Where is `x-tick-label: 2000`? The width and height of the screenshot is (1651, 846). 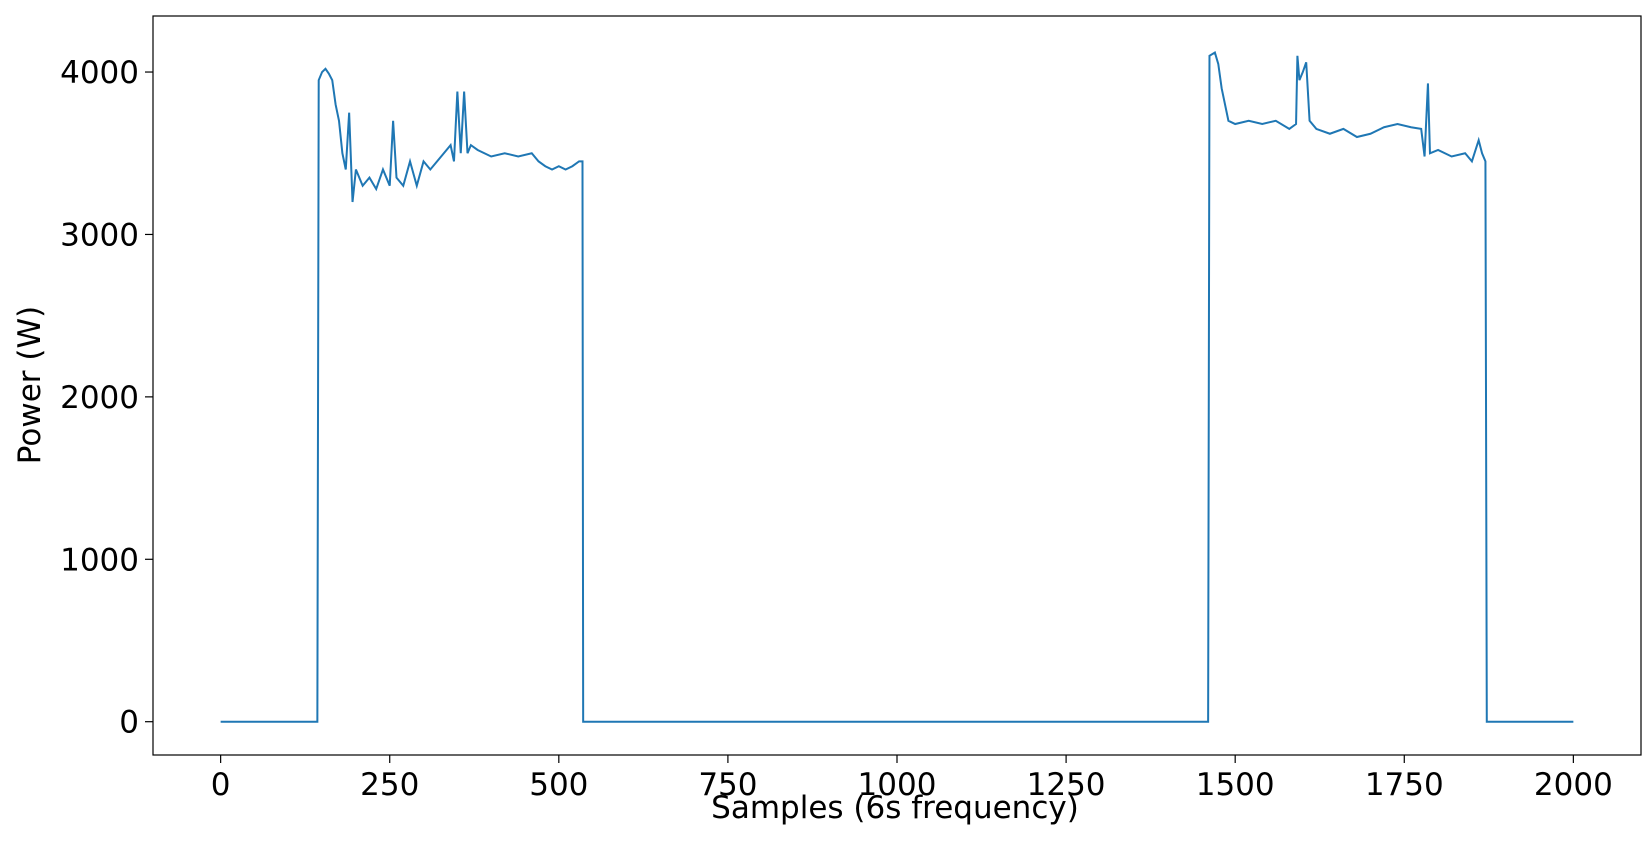
x-tick-label: 2000 is located at coordinates (1573, 785).